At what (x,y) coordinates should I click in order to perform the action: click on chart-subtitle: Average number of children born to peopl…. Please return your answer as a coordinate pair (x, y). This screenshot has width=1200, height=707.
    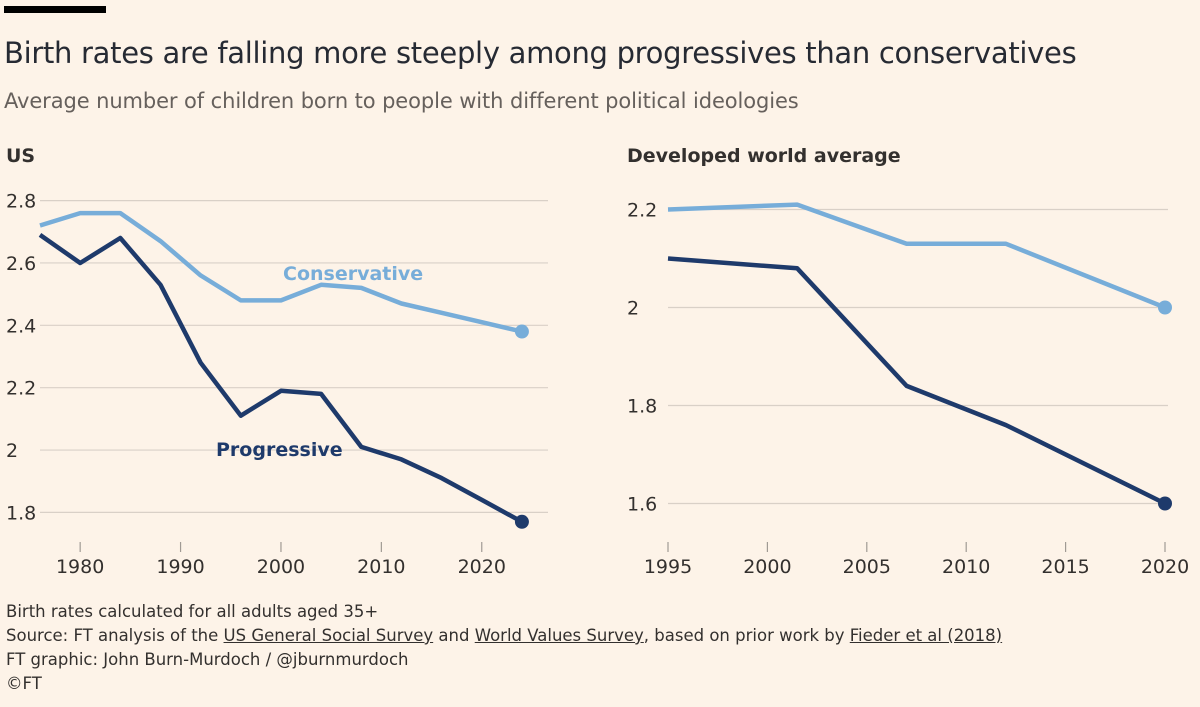
    Looking at the image, I should click on (401, 101).